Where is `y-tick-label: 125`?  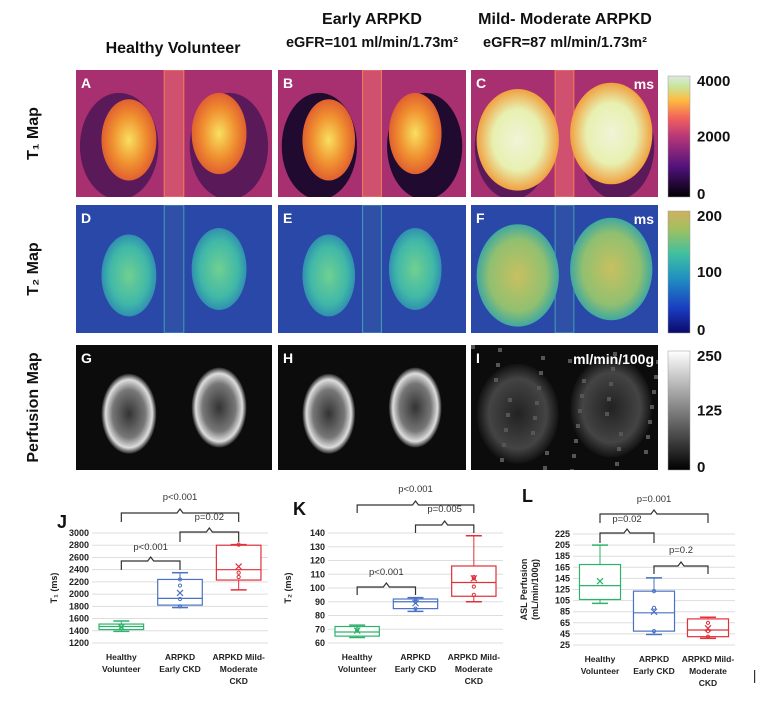
y-tick-label: 125 is located at coordinates (562, 590).